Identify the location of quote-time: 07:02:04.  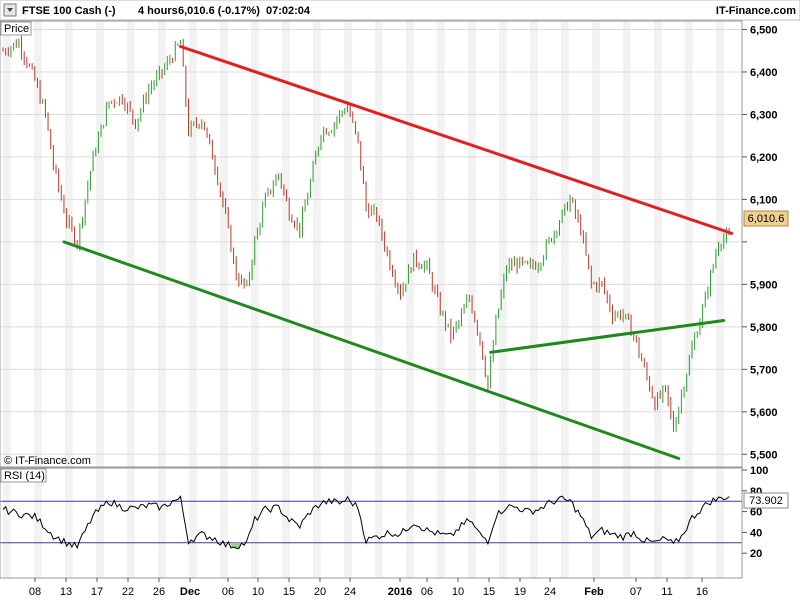
(288, 11).